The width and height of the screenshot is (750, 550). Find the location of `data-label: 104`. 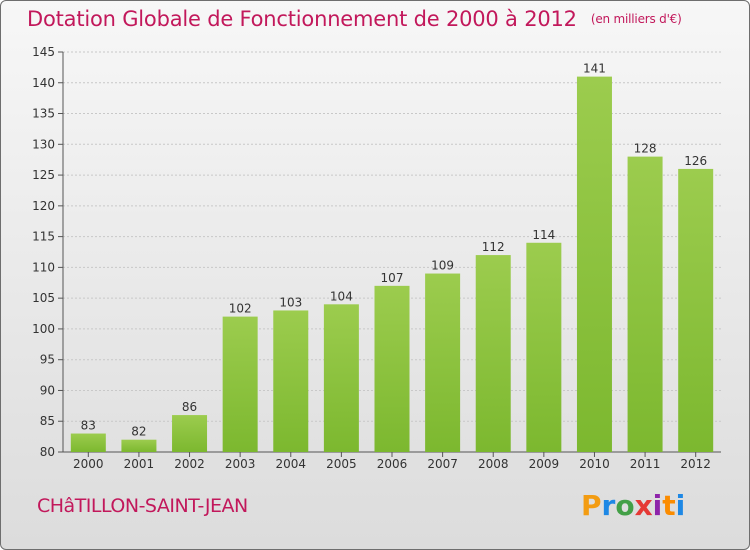

data-label: 104 is located at coordinates (341, 296).